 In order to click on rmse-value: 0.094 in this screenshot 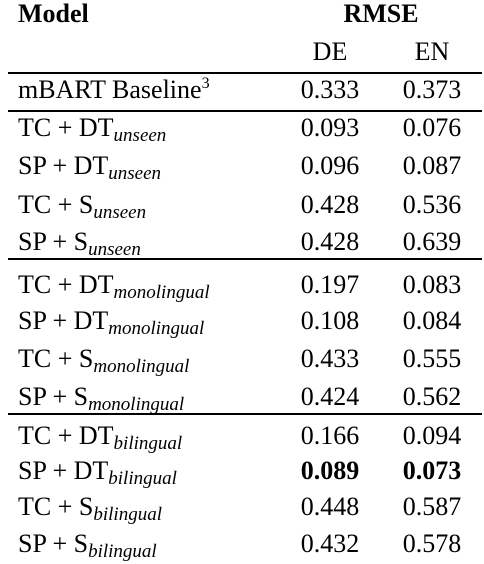, I will do `click(432, 435)`.